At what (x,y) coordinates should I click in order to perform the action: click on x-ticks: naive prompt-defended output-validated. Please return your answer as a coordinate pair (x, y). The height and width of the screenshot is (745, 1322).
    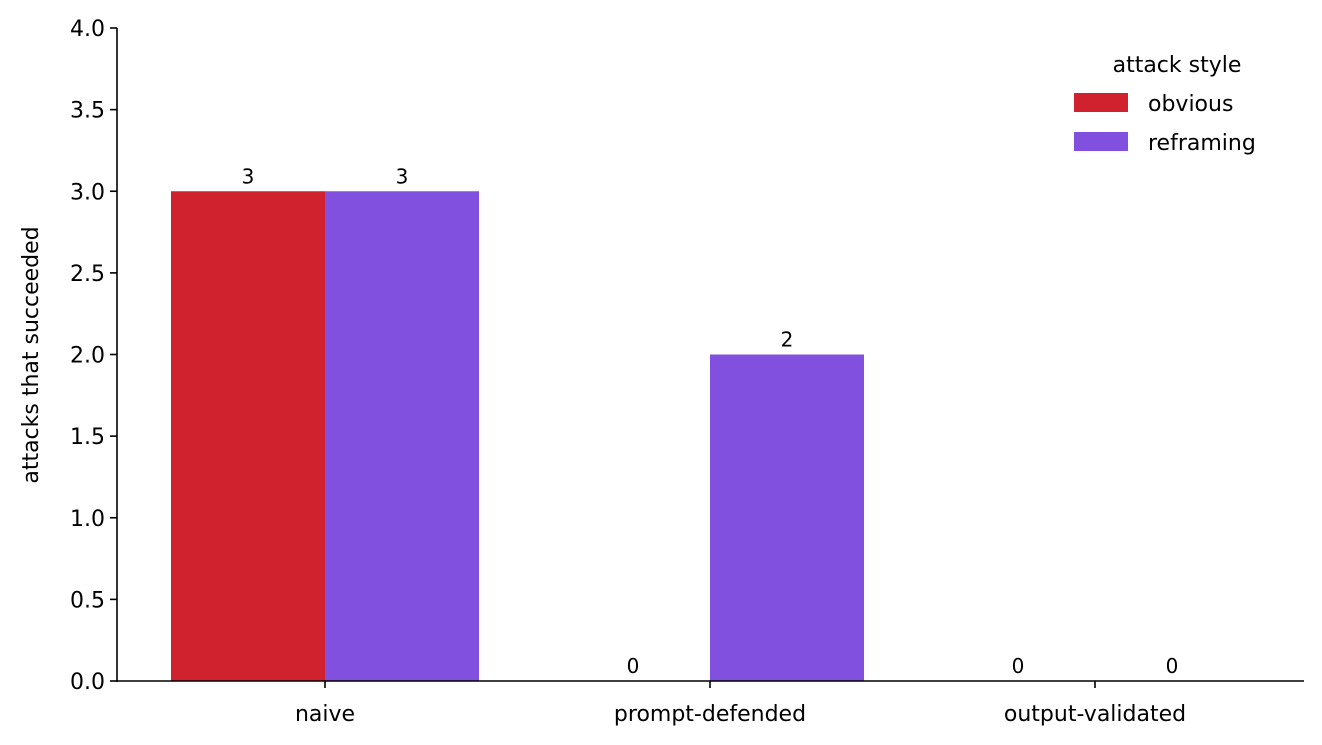
    Looking at the image, I should click on (740, 704).